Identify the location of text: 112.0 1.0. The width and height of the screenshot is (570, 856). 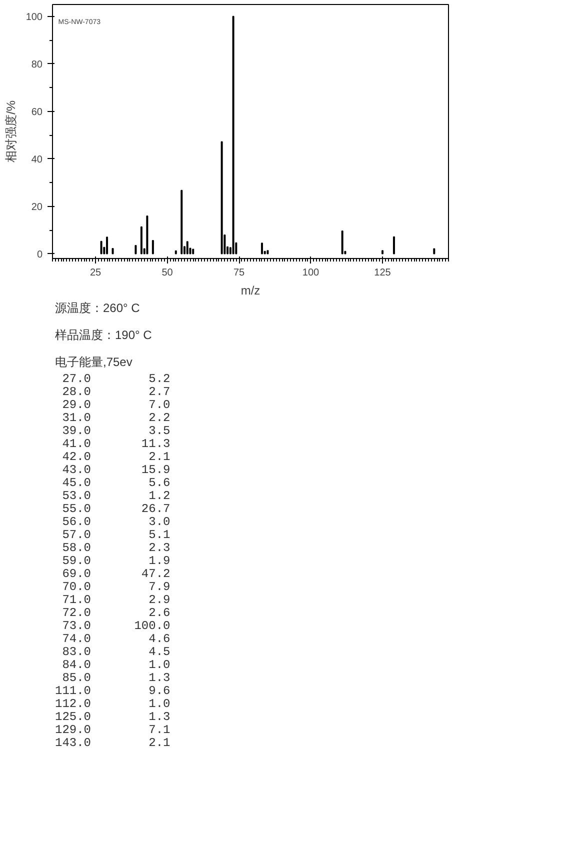
(112, 704).